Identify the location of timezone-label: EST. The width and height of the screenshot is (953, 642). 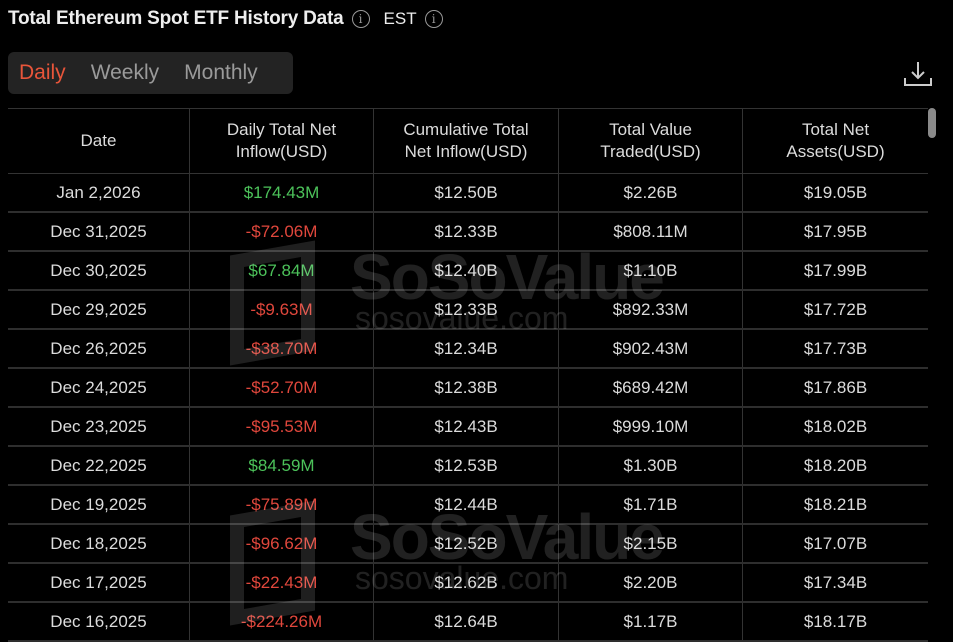
(400, 18).